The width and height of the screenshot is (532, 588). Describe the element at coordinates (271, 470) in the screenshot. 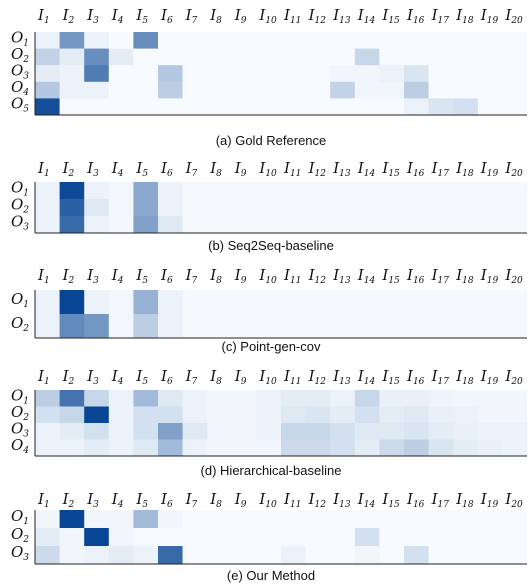

I see `panel-caption: (d) Hierarchical-baseline` at that location.